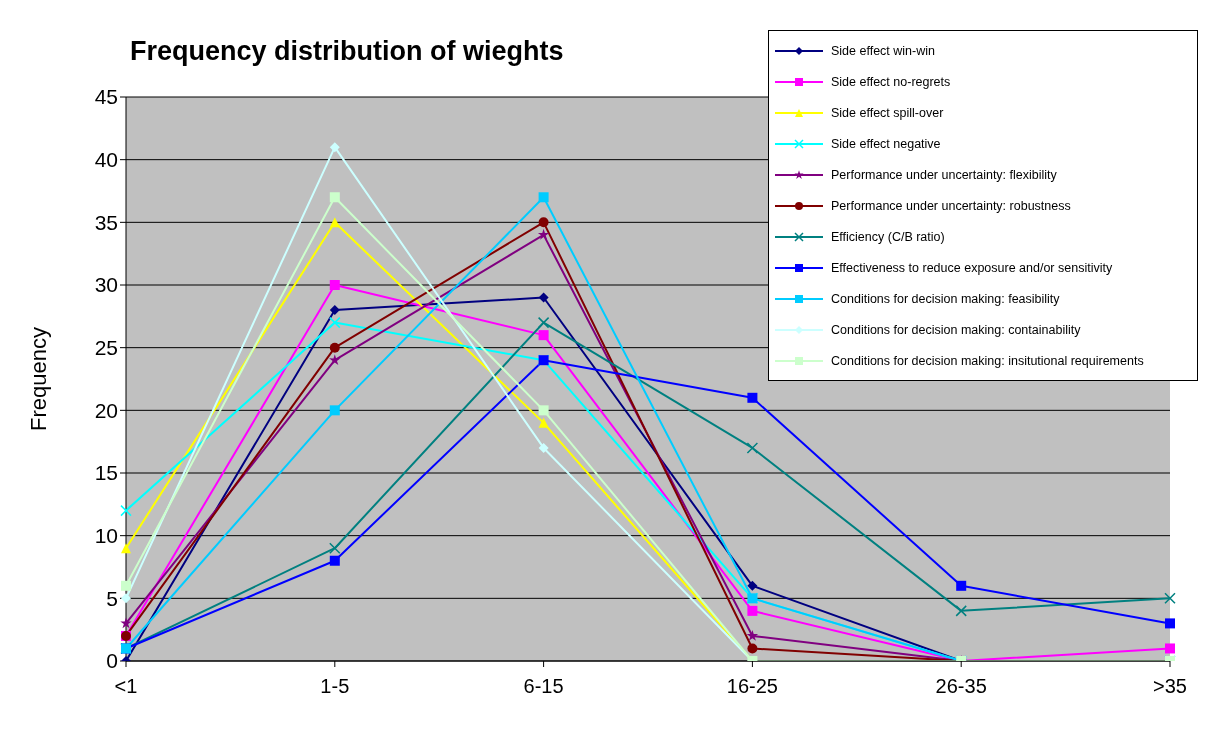  Describe the element at coordinates (543, 686) in the screenshot. I see `x-tick-label: 6-15` at that location.